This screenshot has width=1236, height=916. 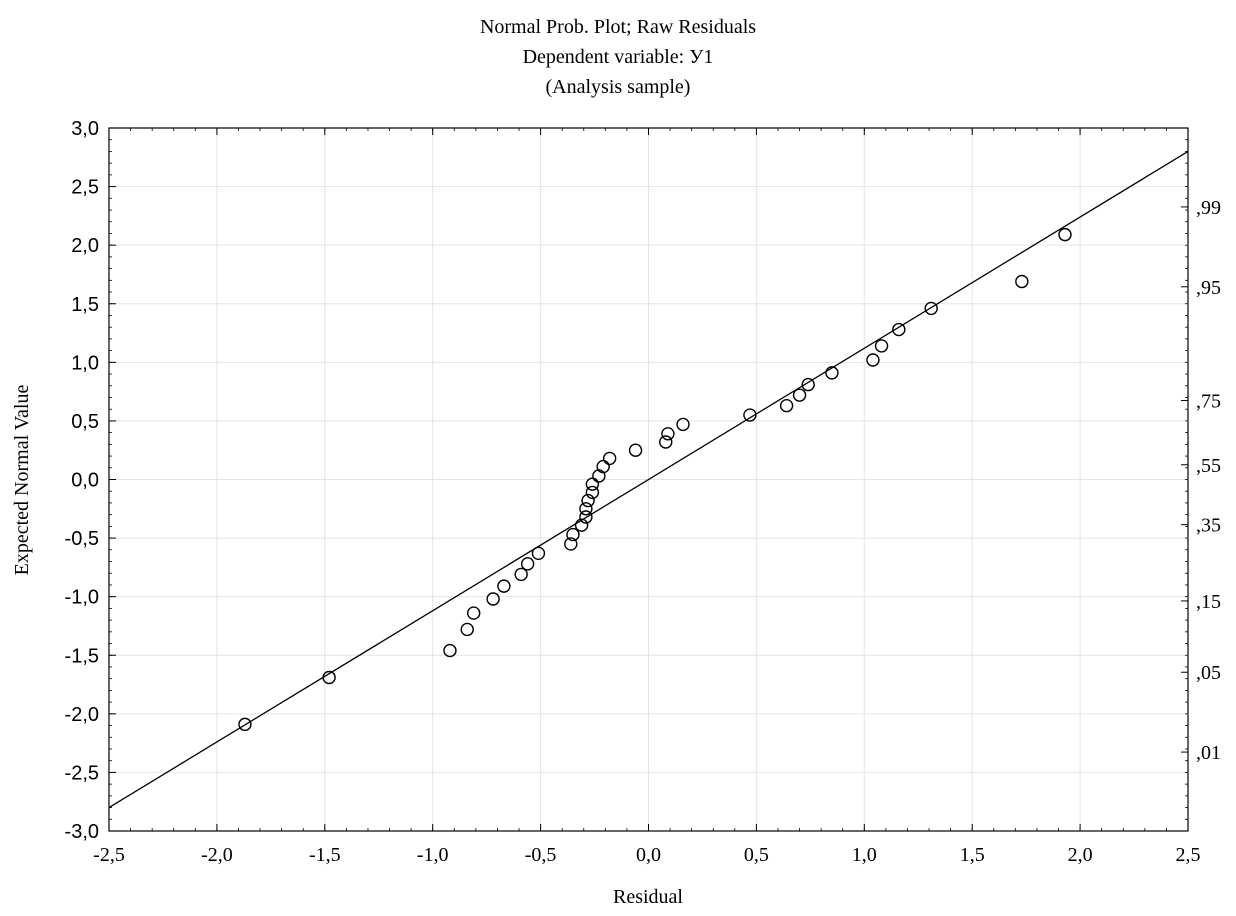 What do you see at coordinates (1208, 526) in the screenshot?
I see `prob-tick-label: ,35` at bounding box center [1208, 526].